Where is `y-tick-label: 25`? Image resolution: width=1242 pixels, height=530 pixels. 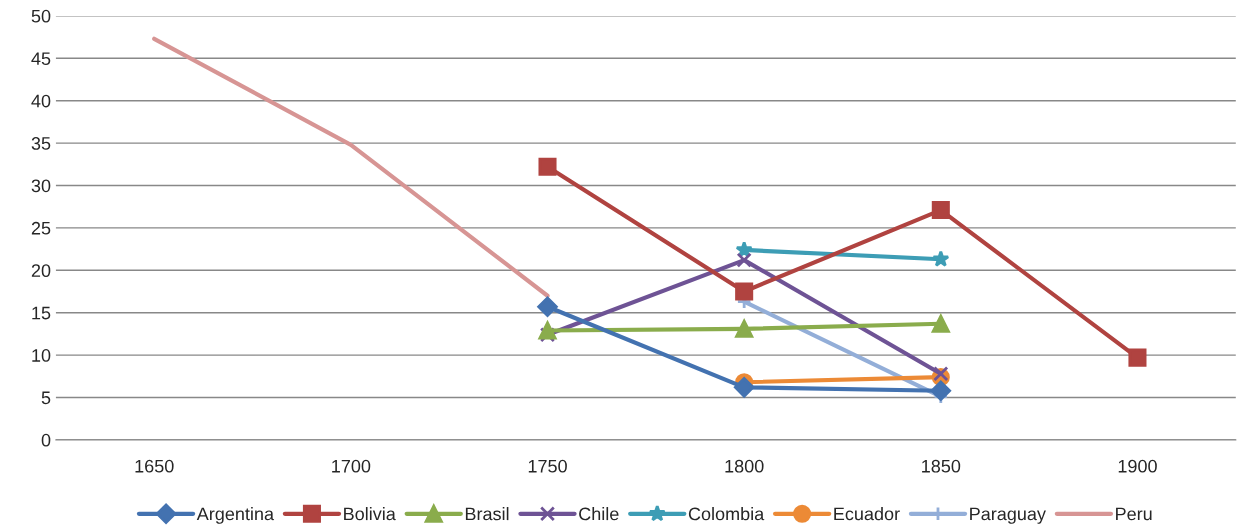
y-tick-label: 25 is located at coordinates (41, 228).